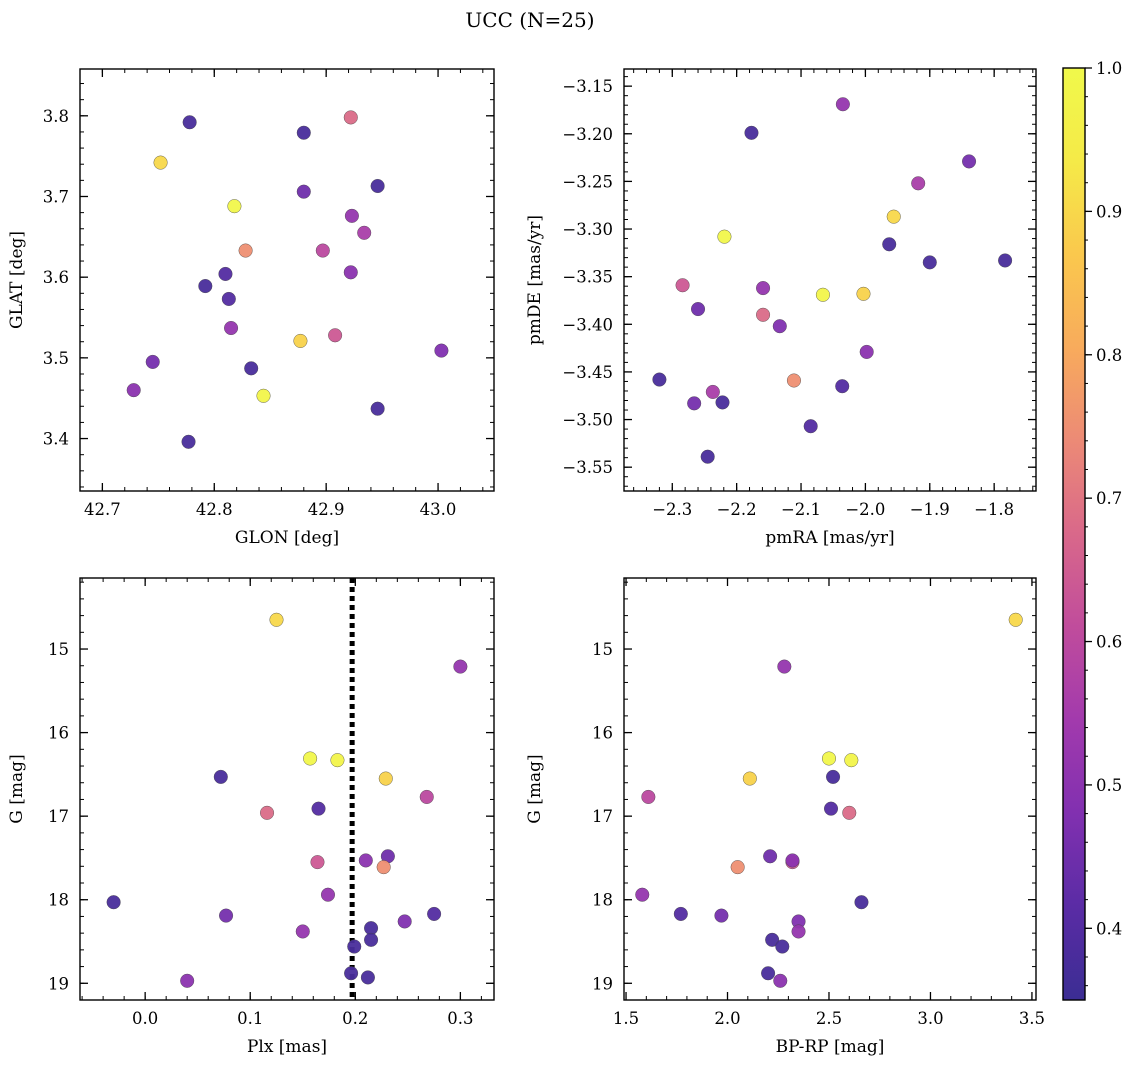  What do you see at coordinates (460, 1018) in the screenshot?
I see `x-tick-label: 0.3` at bounding box center [460, 1018].